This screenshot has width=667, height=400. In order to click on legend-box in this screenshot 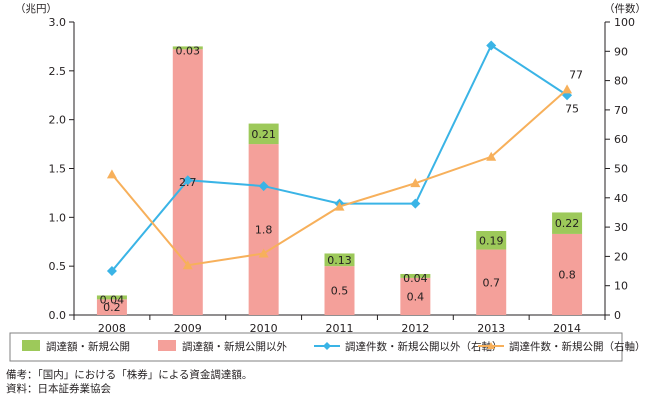, I will do `click(316, 347)`.